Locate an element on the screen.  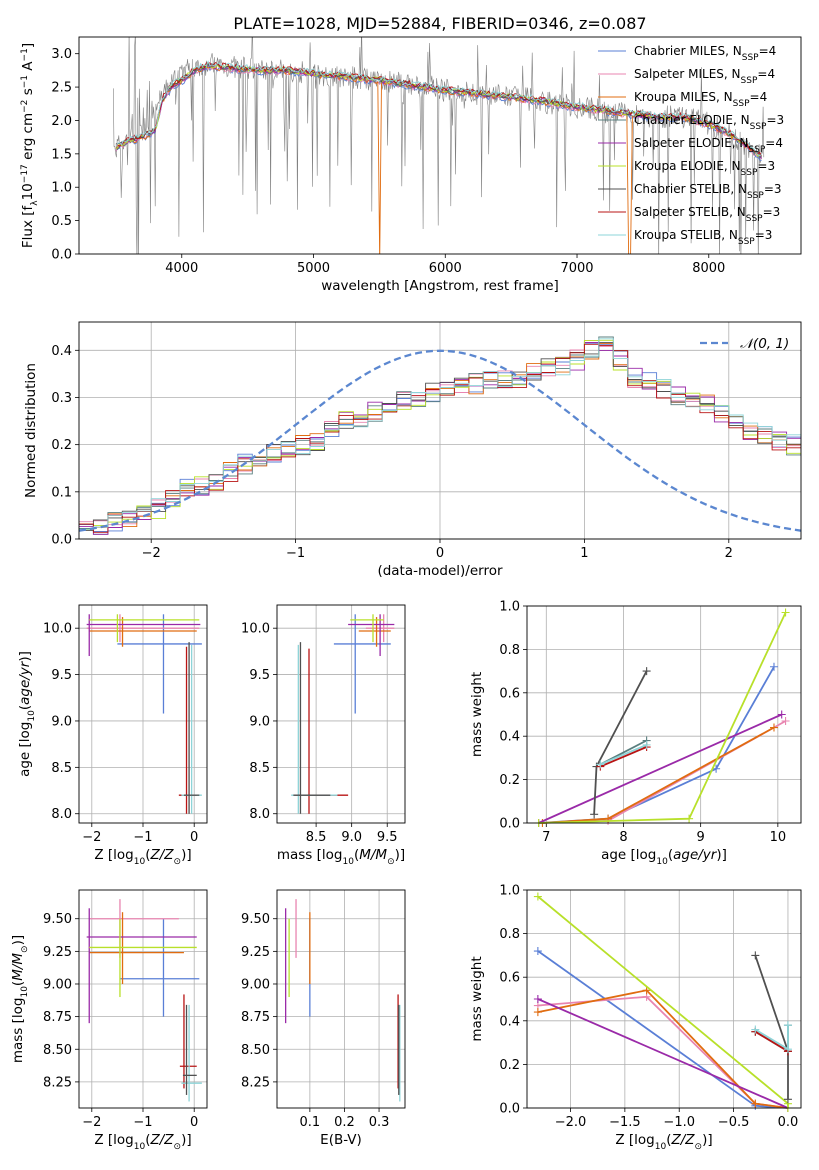
x-tick-label: −0.5 is located at coordinates (734, 1122).